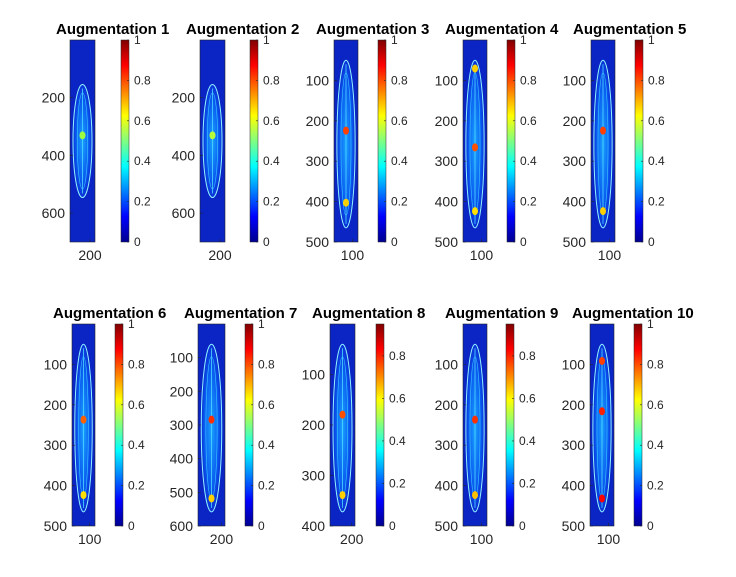 The width and height of the screenshot is (736, 577). What do you see at coordinates (633, 313) in the screenshot?
I see `subplot-title: Augmentation 10` at bounding box center [633, 313].